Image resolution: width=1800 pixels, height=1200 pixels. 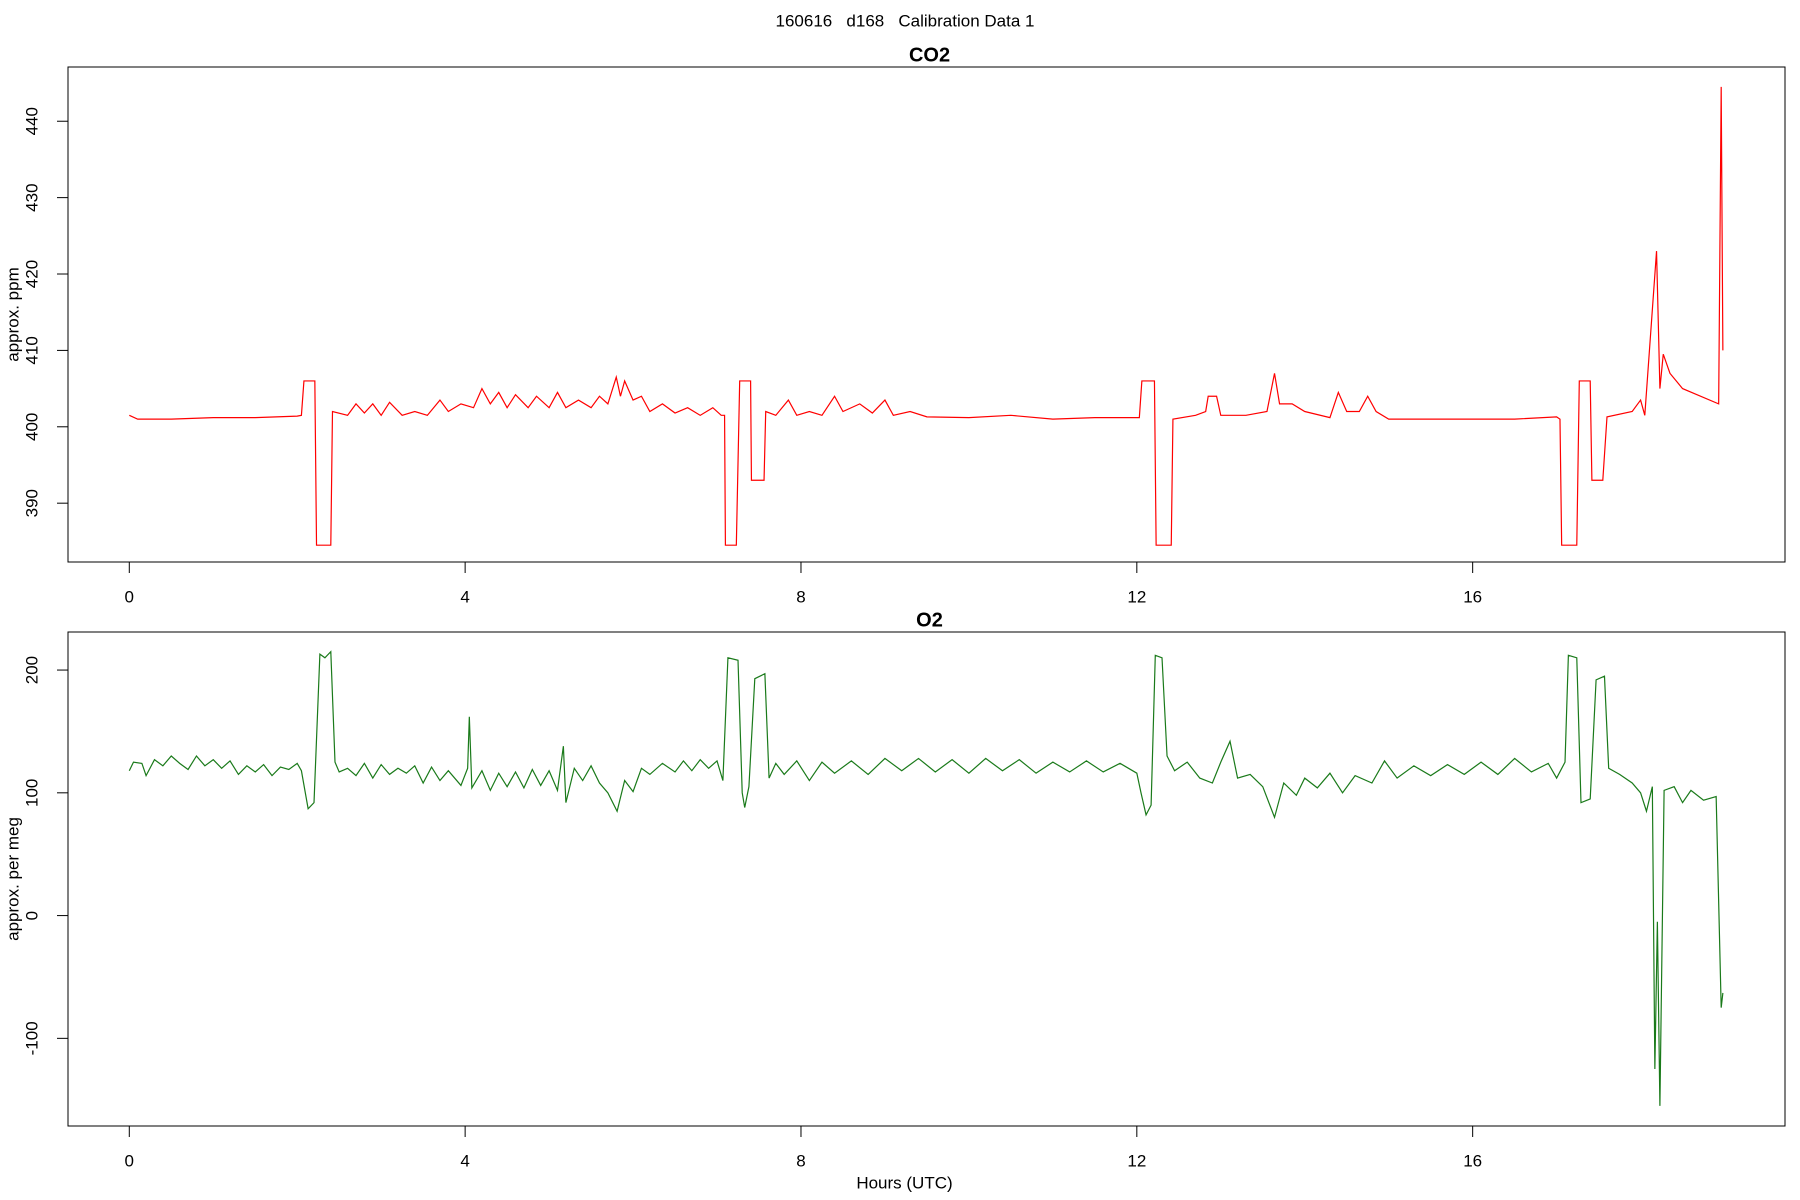 What do you see at coordinates (31, 274) in the screenshot?
I see `y-tick-label: 420` at bounding box center [31, 274].